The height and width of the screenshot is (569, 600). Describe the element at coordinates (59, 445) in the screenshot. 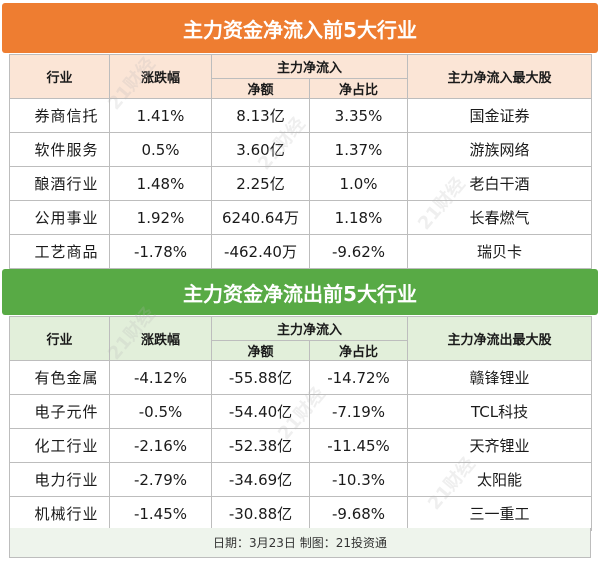

I see `cell-industry: 化工行业` at that location.